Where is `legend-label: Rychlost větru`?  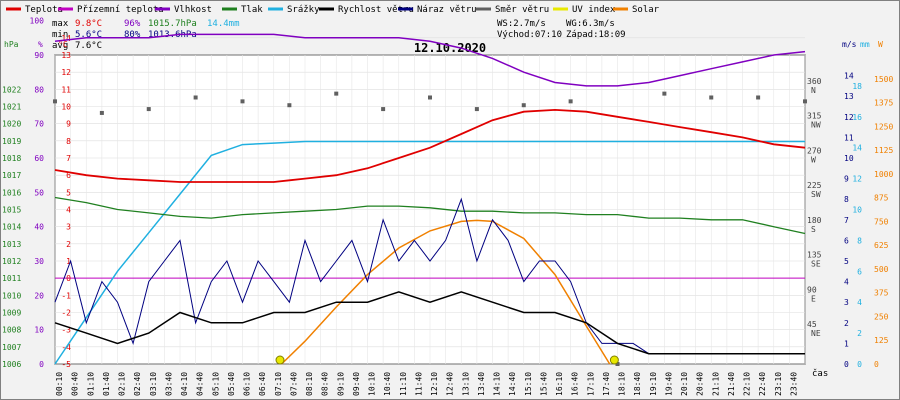
legend-label: Rychlost větru is located at coordinates (376, 10).